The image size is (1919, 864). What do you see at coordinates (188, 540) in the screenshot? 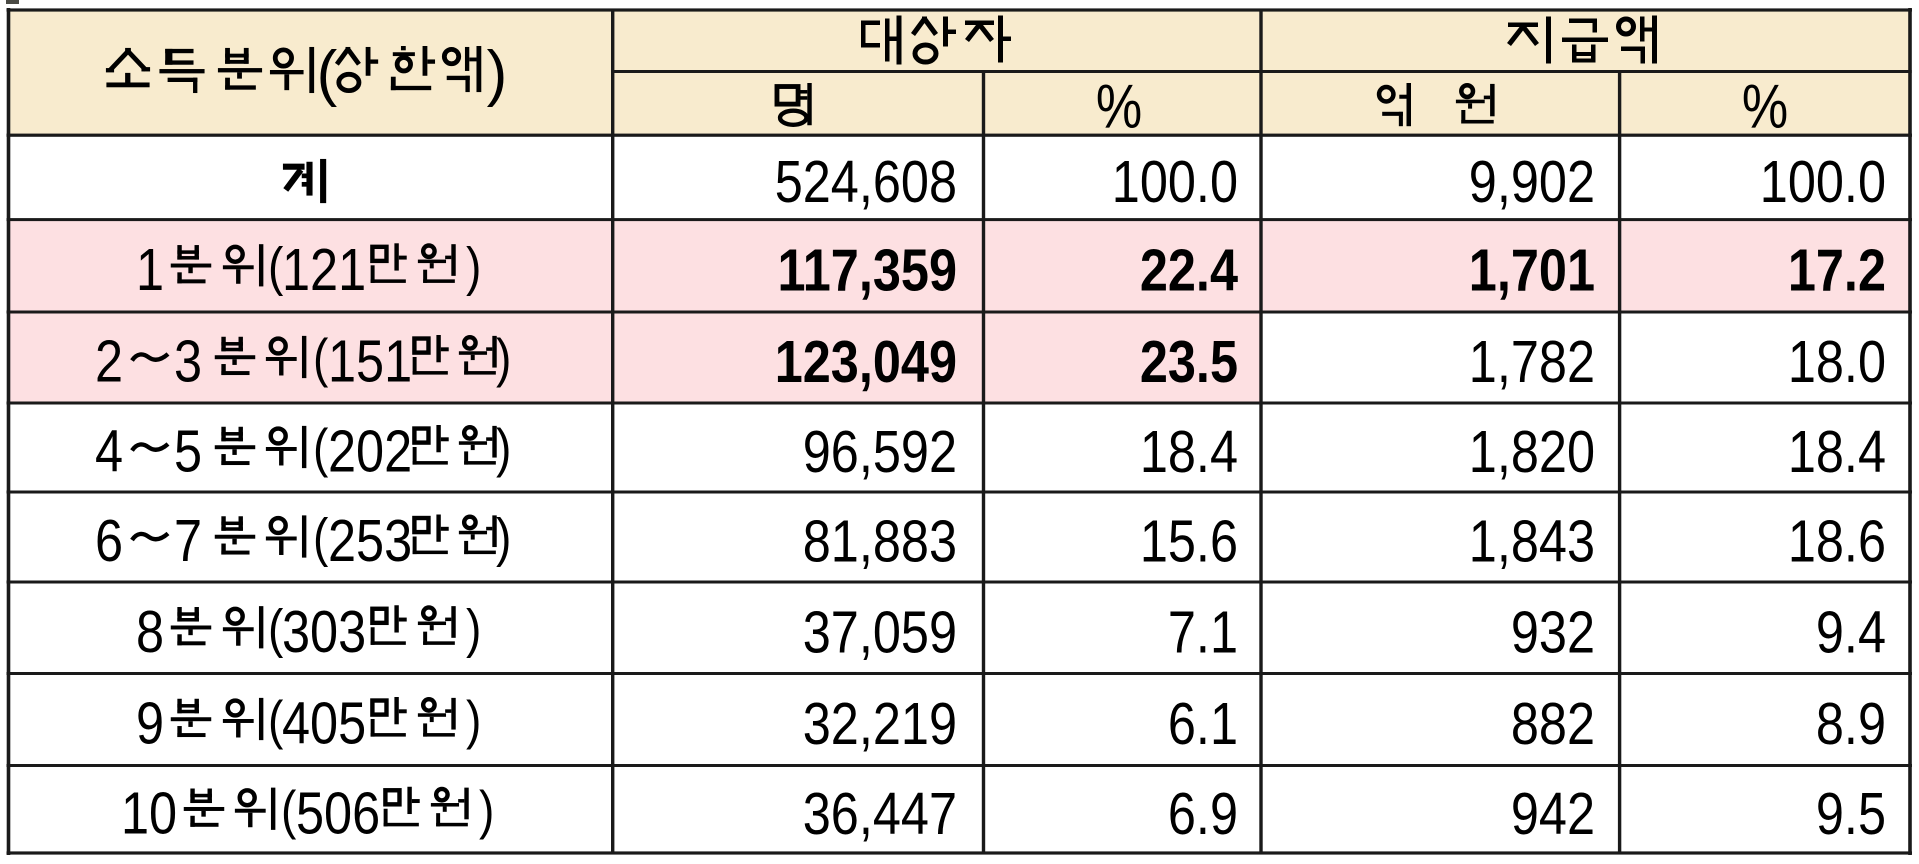
I see `svg-text: 7` at bounding box center [188, 540].